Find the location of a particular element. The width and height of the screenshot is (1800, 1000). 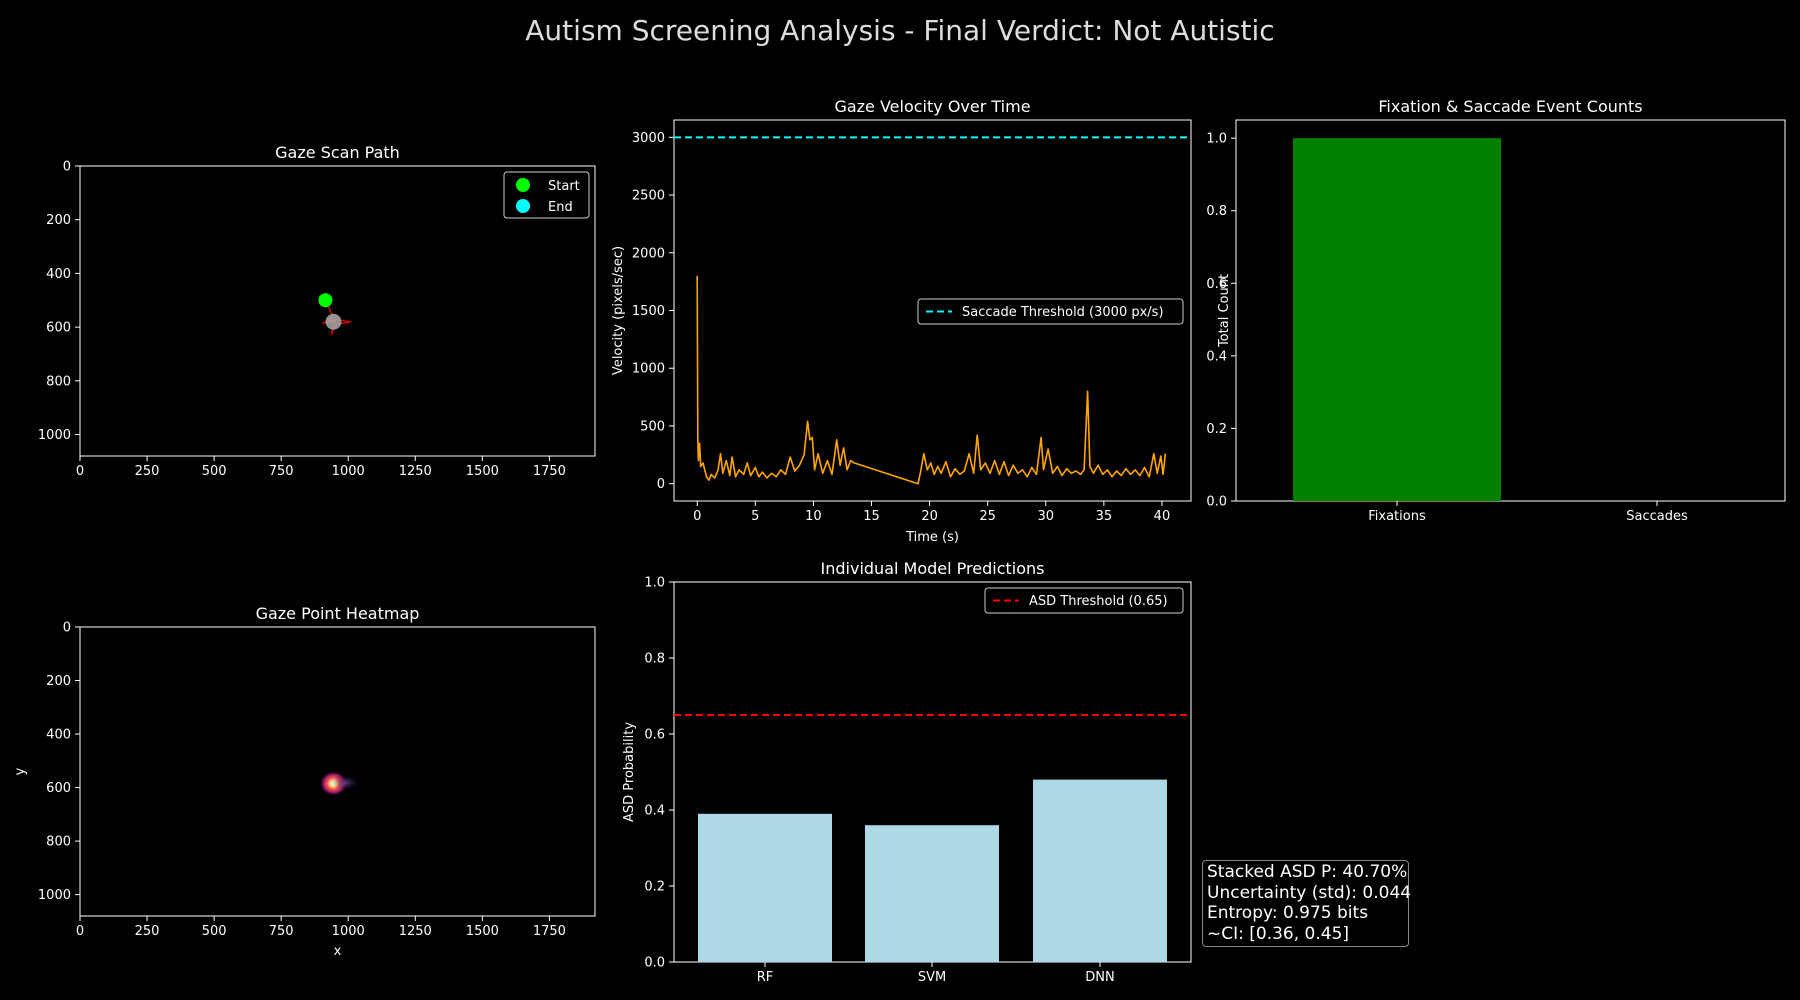

models-legend: ASD Threshold (0.65) is located at coordinates (1084, 600).